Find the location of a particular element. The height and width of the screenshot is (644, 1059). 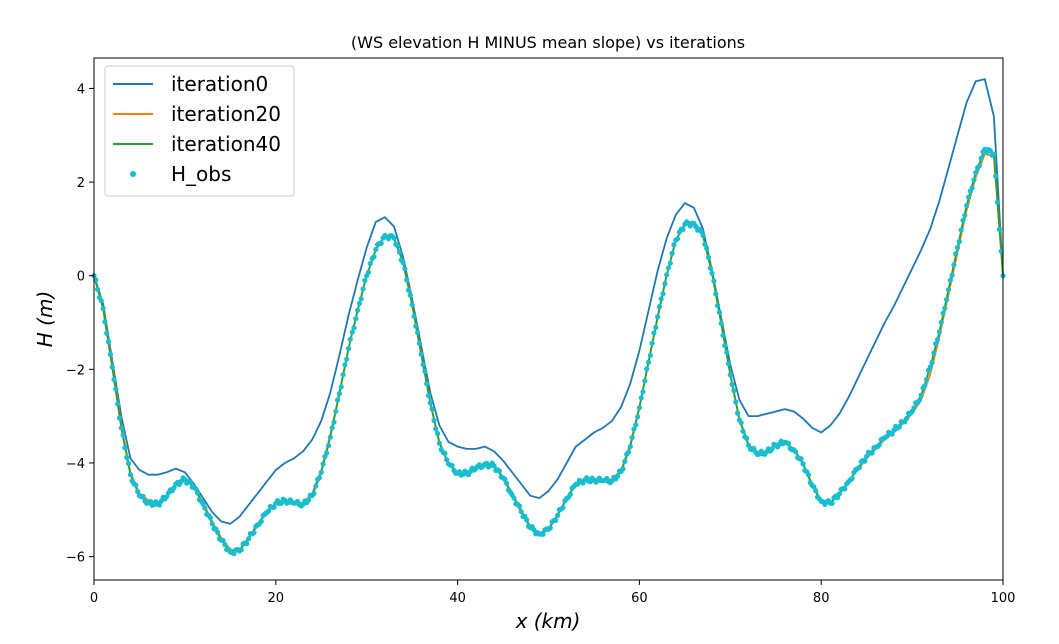

y-tick-label: −6 is located at coordinates (75, 558).